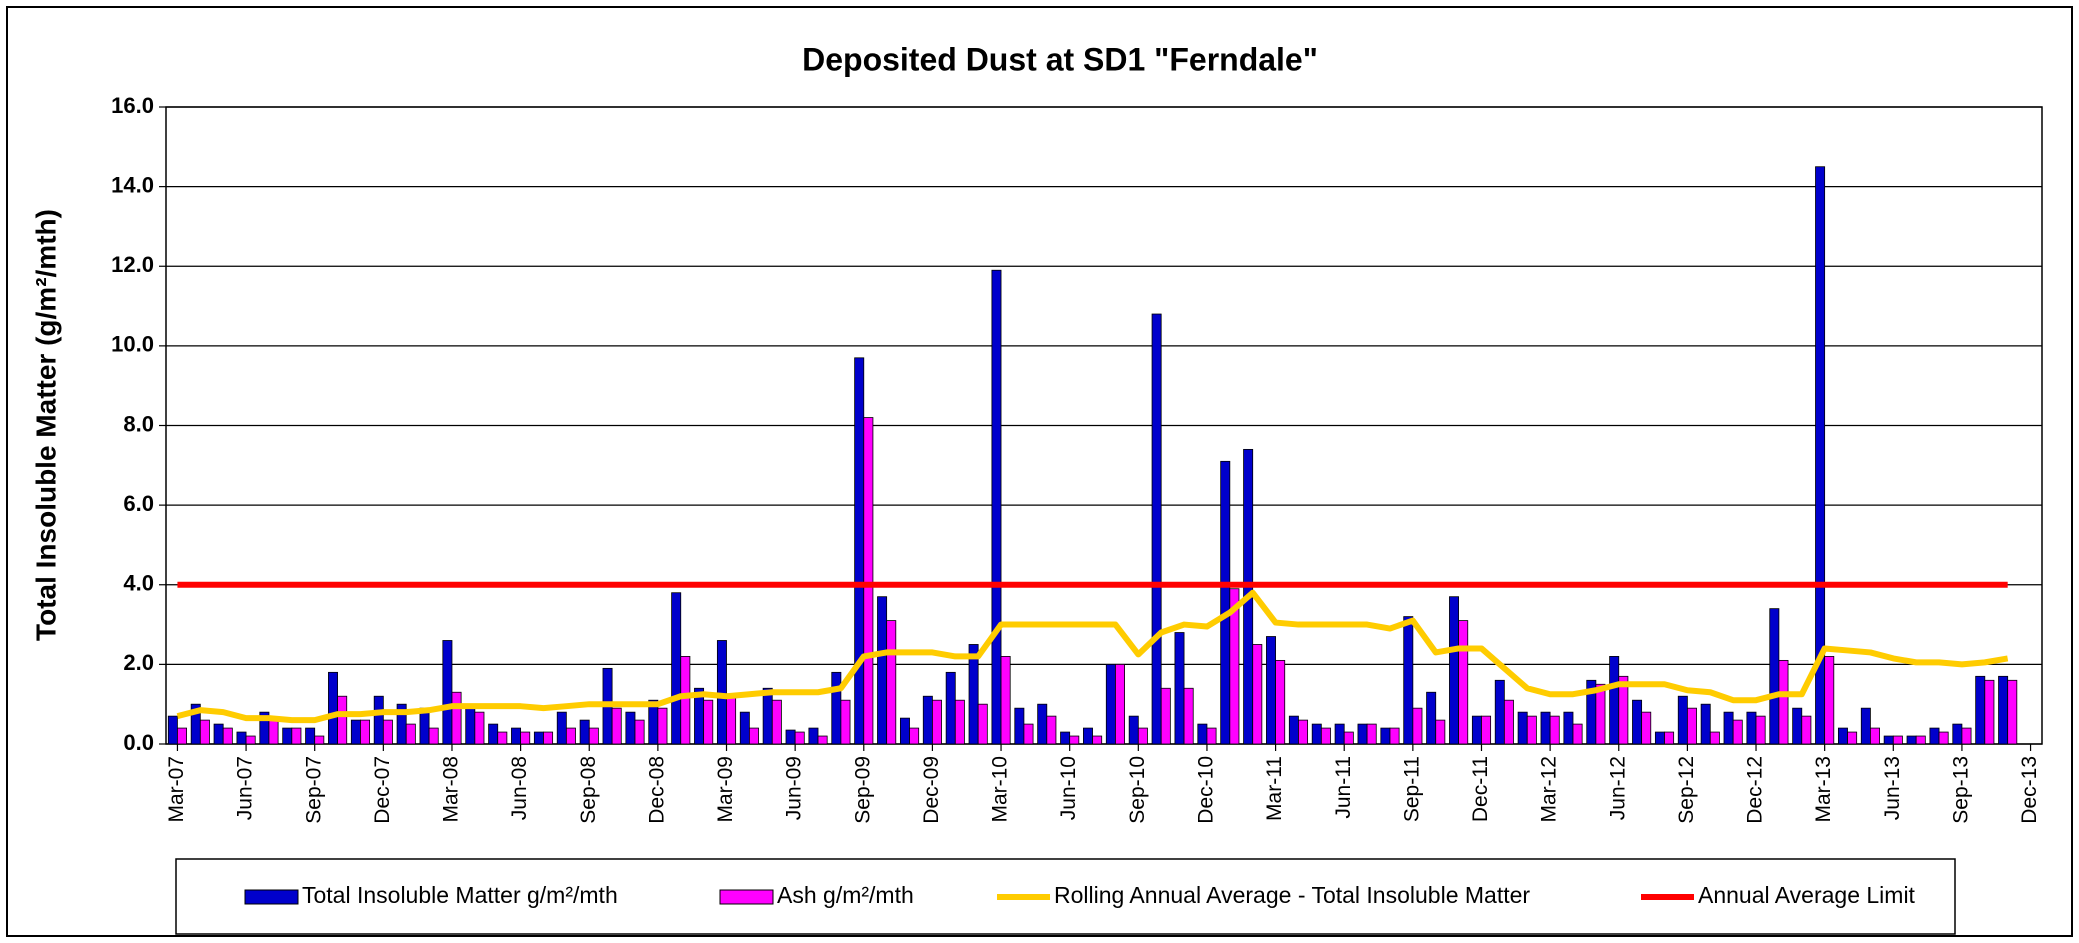 The width and height of the screenshot is (2079, 943). Describe the element at coordinates (931, 790) in the screenshot. I see `x-tick-label: Dec-09` at that location.